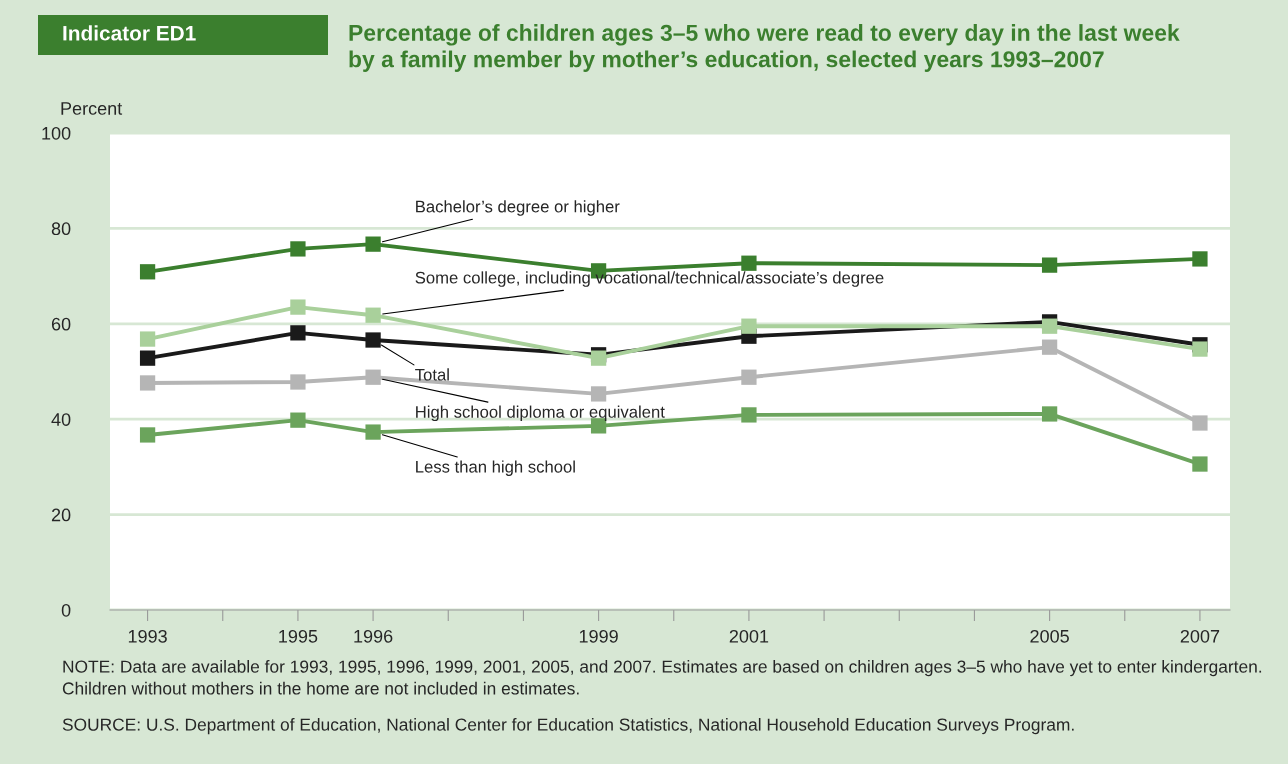 The height and width of the screenshot is (764, 1288). What do you see at coordinates (1049, 636) in the screenshot?
I see `x-tick-label: 2005` at bounding box center [1049, 636].